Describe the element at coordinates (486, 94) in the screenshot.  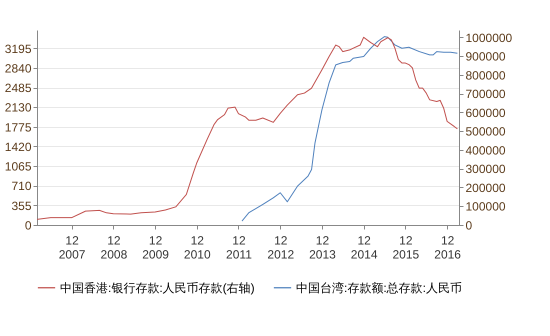
I see `y2-tick-label: 700000` at that location.